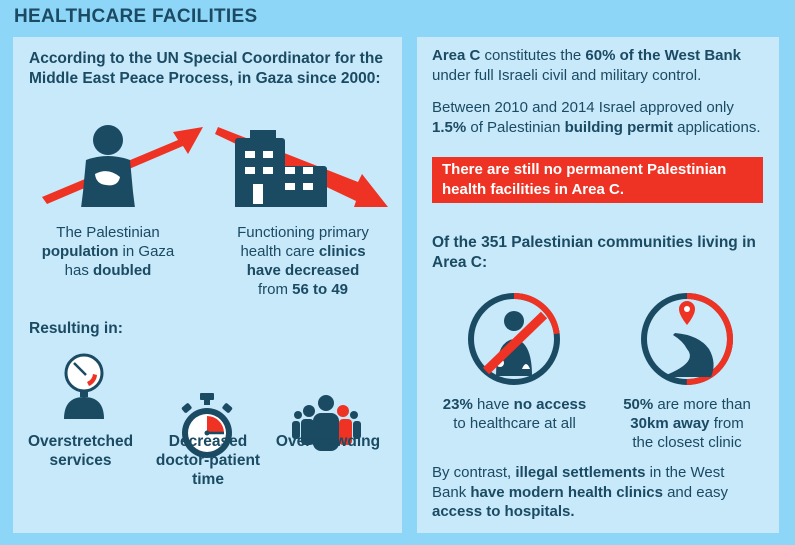 Image resolution: width=795 pixels, height=545 pixels. Describe the element at coordinates (320, 289) in the screenshot. I see `caption-bold: 56 to 49` at that location.